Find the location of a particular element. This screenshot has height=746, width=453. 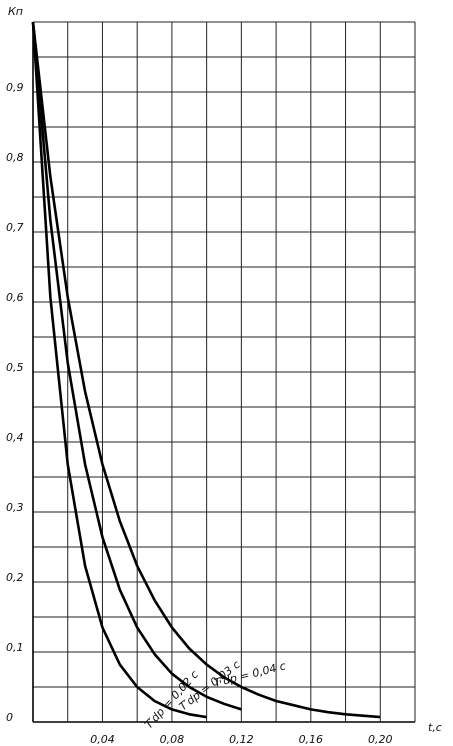

x-axis-label: t,c is located at coordinates (435, 727).